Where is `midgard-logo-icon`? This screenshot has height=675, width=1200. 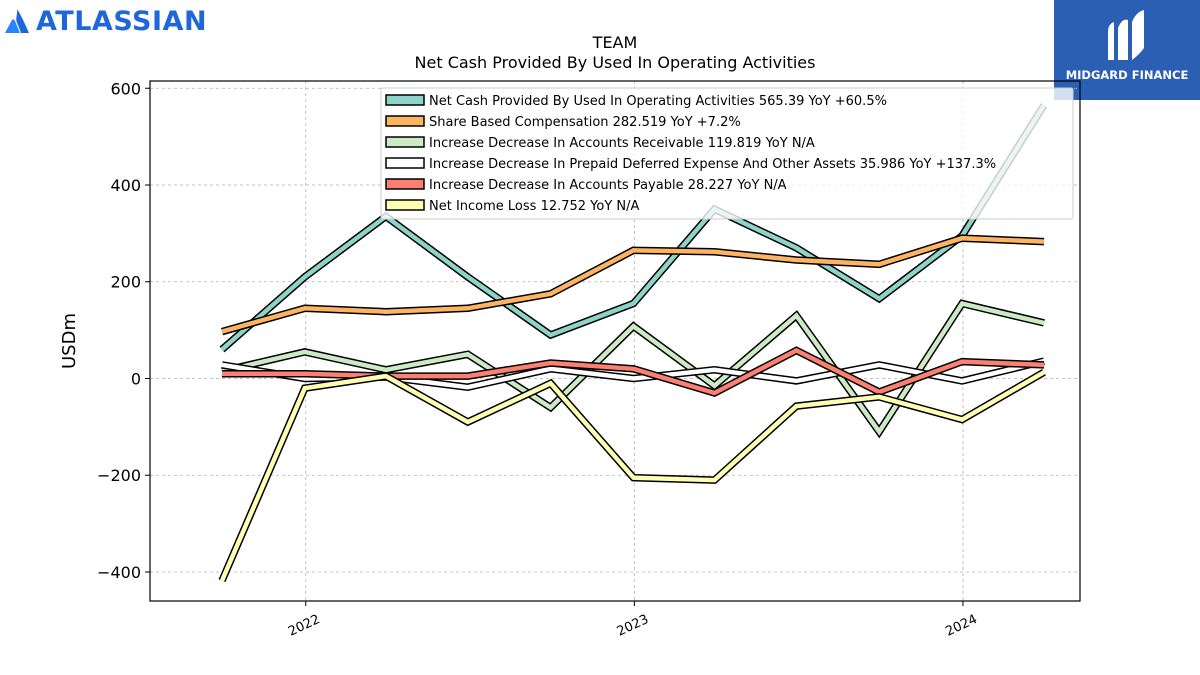 midgard-logo-icon is located at coordinates (1126, 35).